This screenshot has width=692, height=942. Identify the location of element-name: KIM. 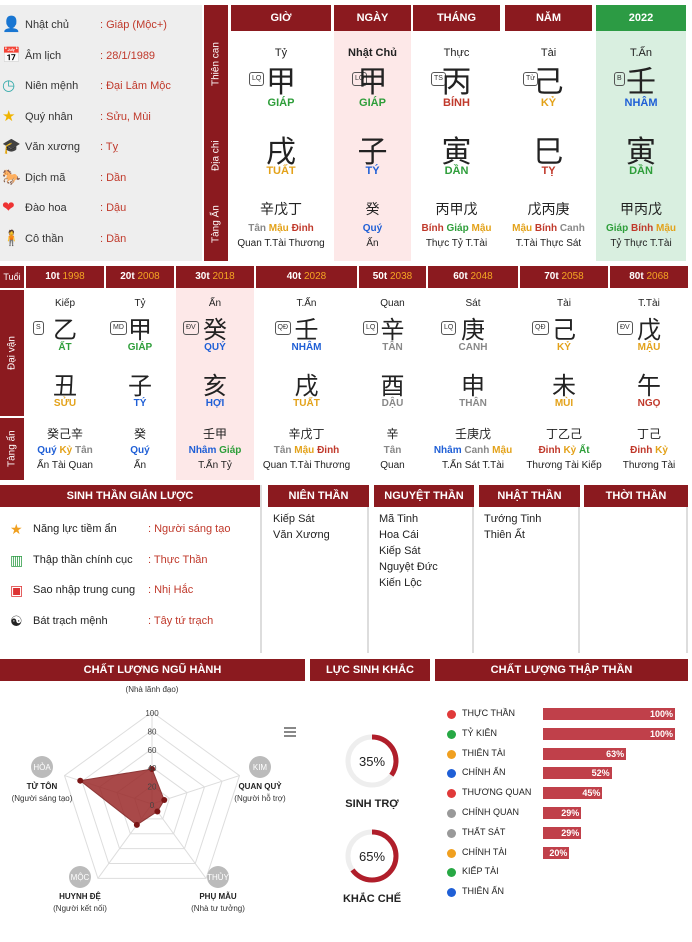
(260, 767).